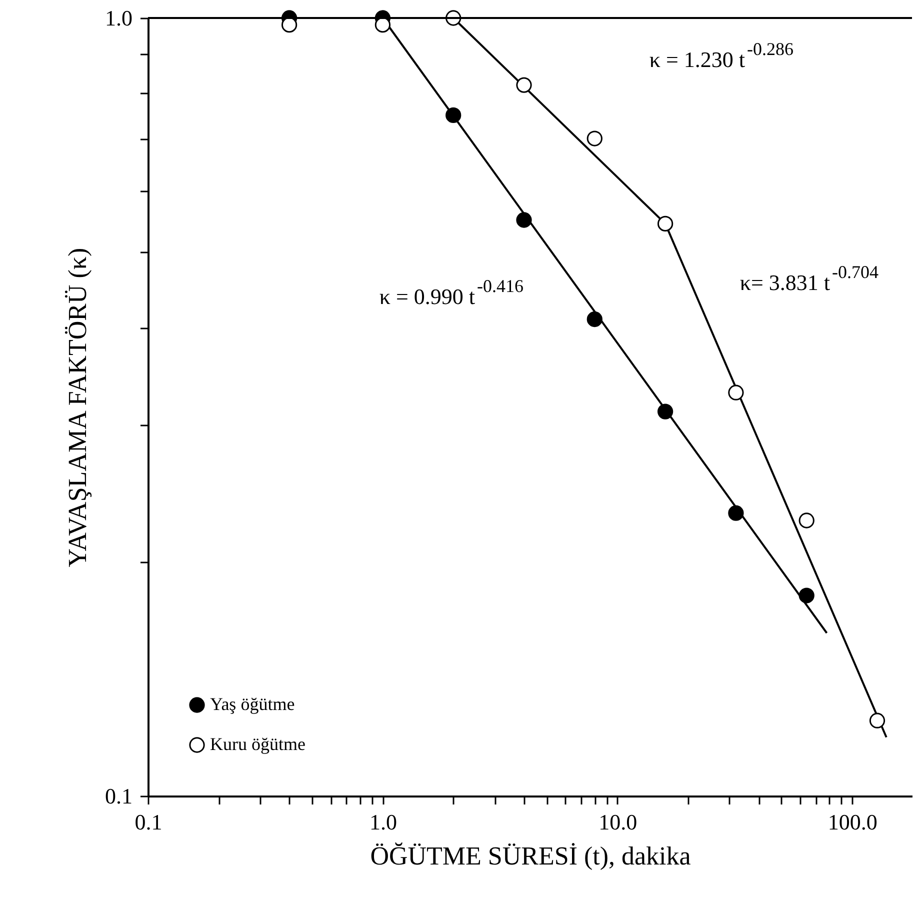 This screenshot has height=907, width=917. What do you see at coordinates (853, 822) in the screenshot?
I see `x-tick-label: 100.0` at bounding box center [853, 822].